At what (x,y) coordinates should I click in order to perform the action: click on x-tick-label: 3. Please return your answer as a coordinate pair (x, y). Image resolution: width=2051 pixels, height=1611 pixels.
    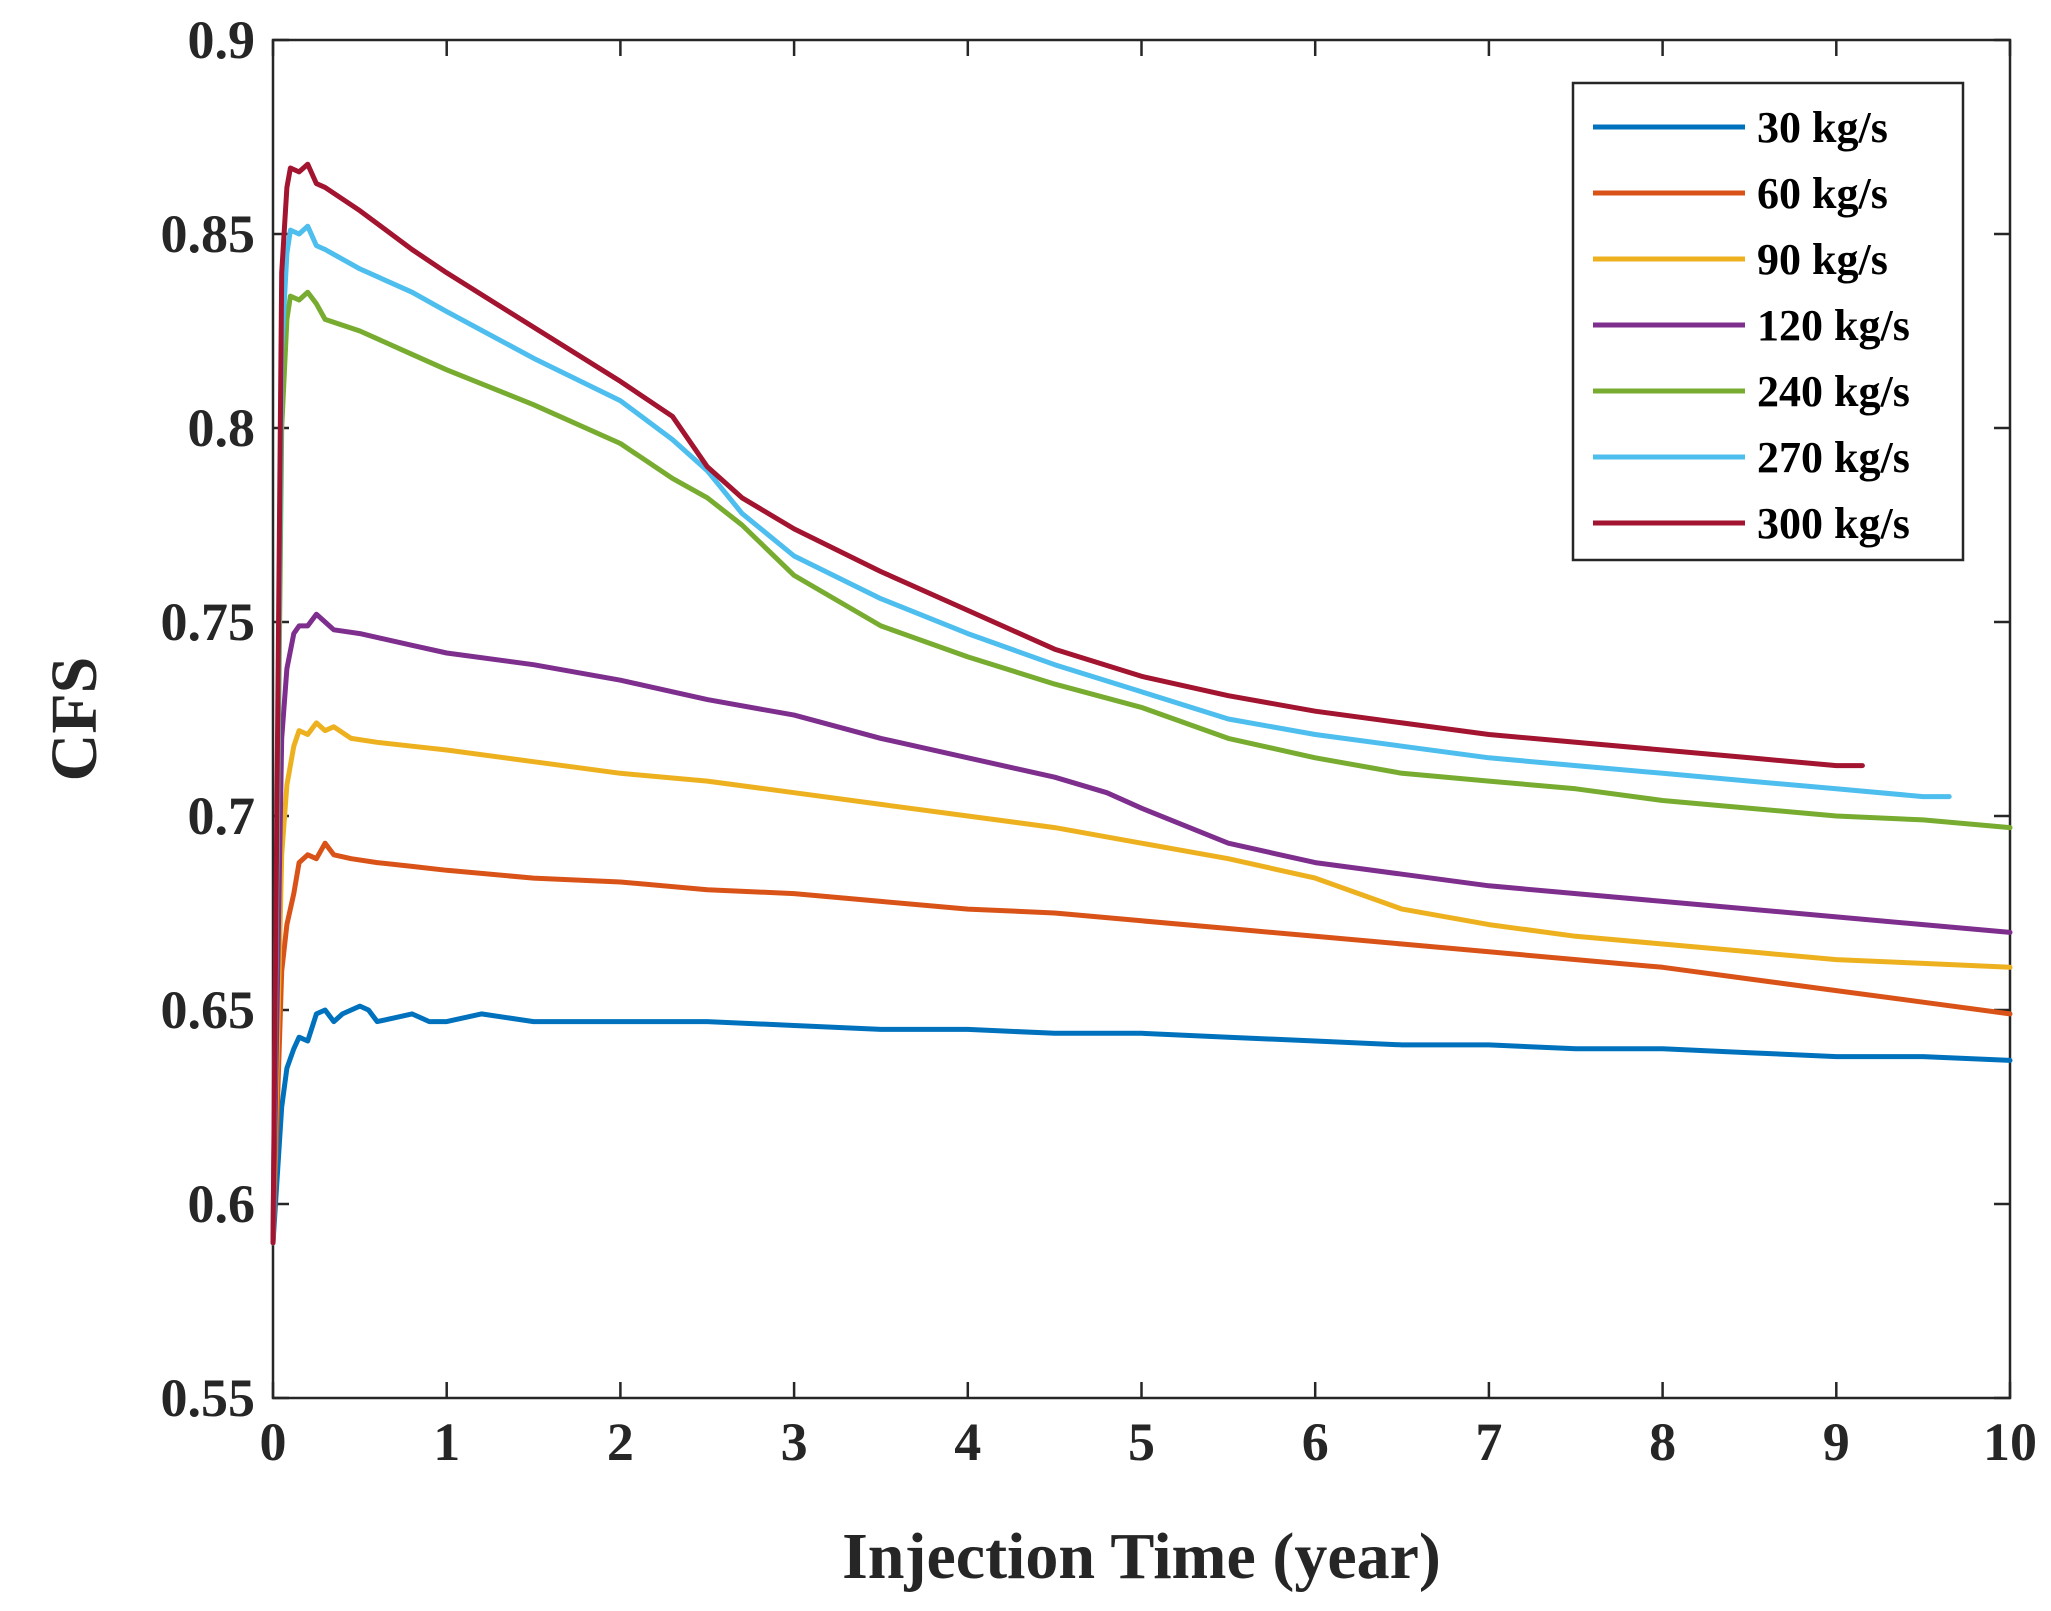
    Looking at the image, I should click on (794, 1442).